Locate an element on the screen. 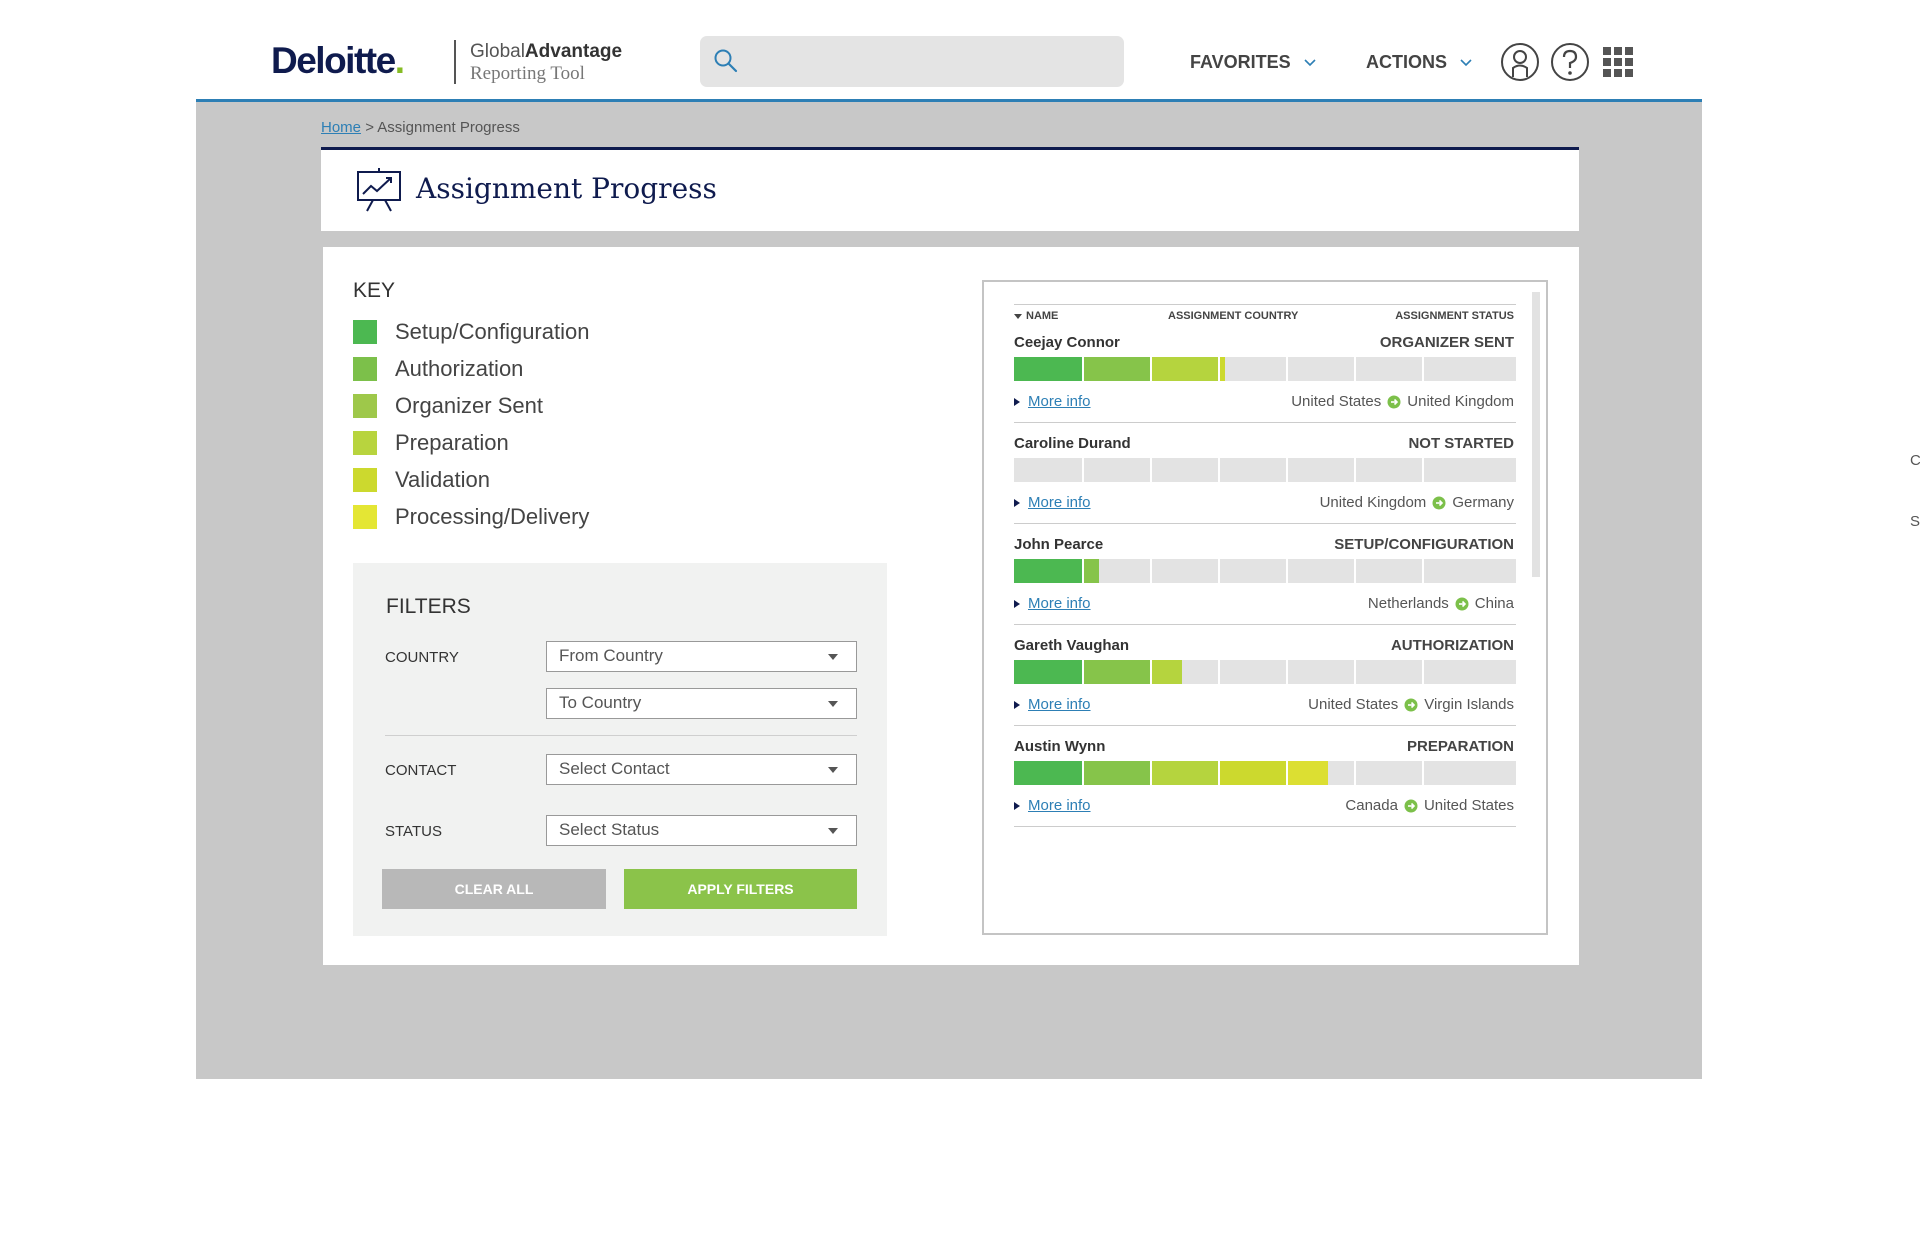  key-label: Validation is located at coordinates (442, 479).